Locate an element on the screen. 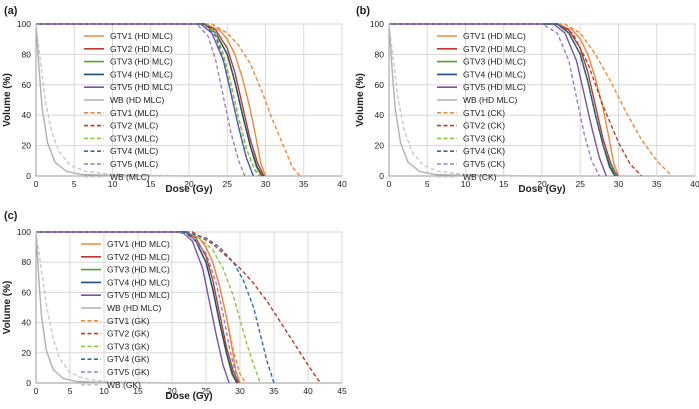  series-line-gtv5-gk is located at coordinates (138, 307).